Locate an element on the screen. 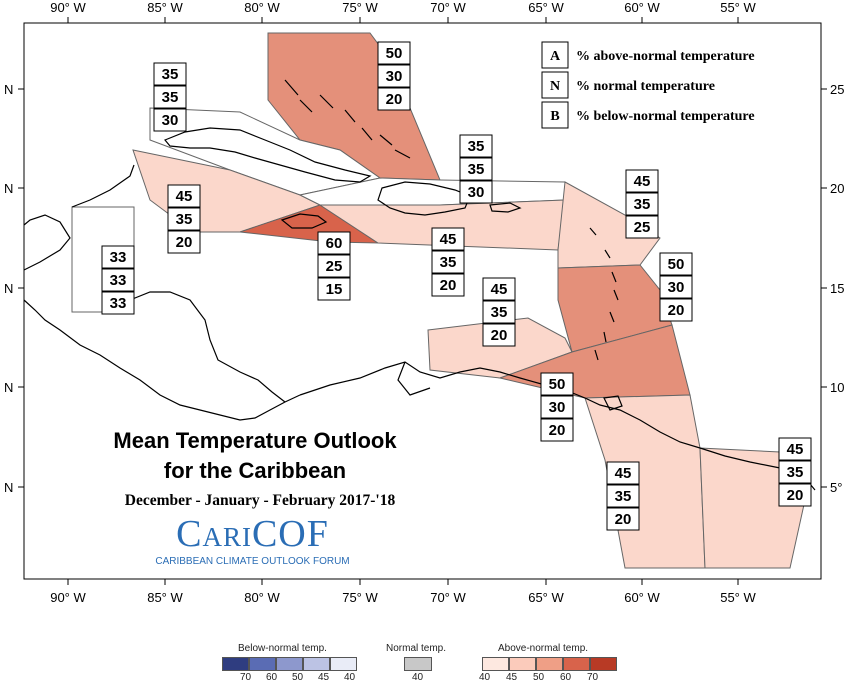  lat-label-right: 10 is located at coordinates (837, 387).